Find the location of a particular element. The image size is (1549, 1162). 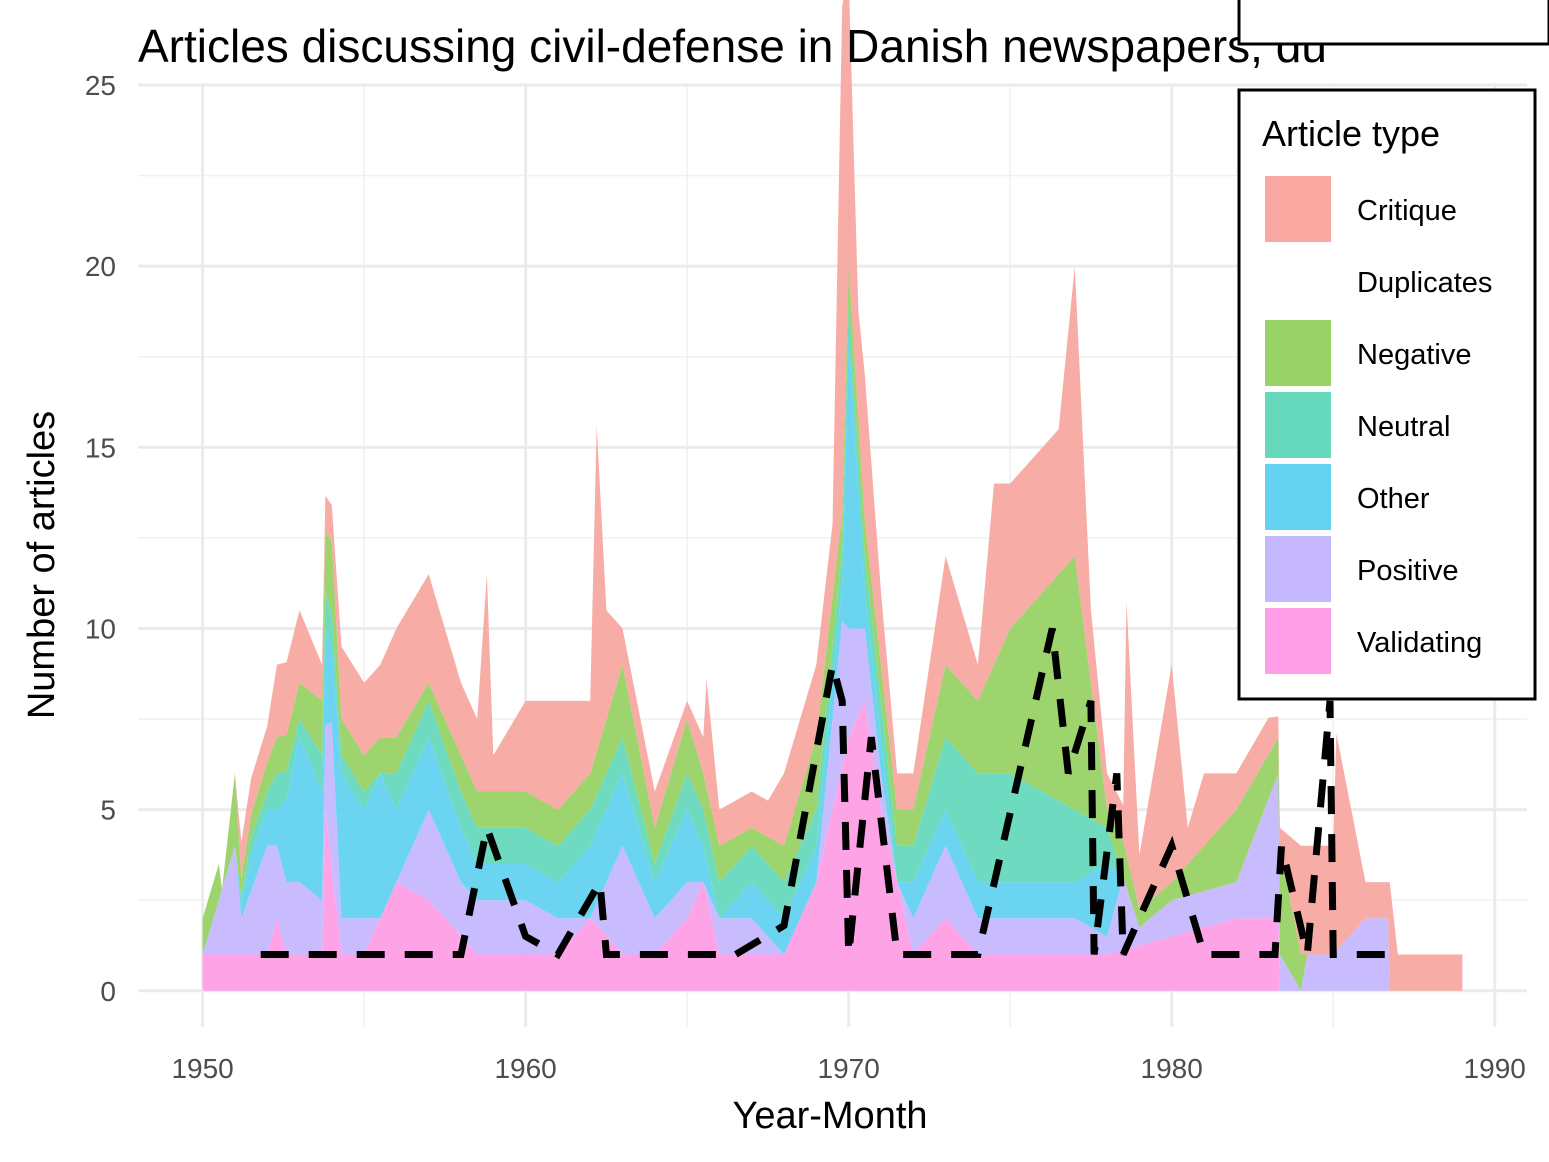

y-axis-label: Number of articles is located at coordinates (42, 565).